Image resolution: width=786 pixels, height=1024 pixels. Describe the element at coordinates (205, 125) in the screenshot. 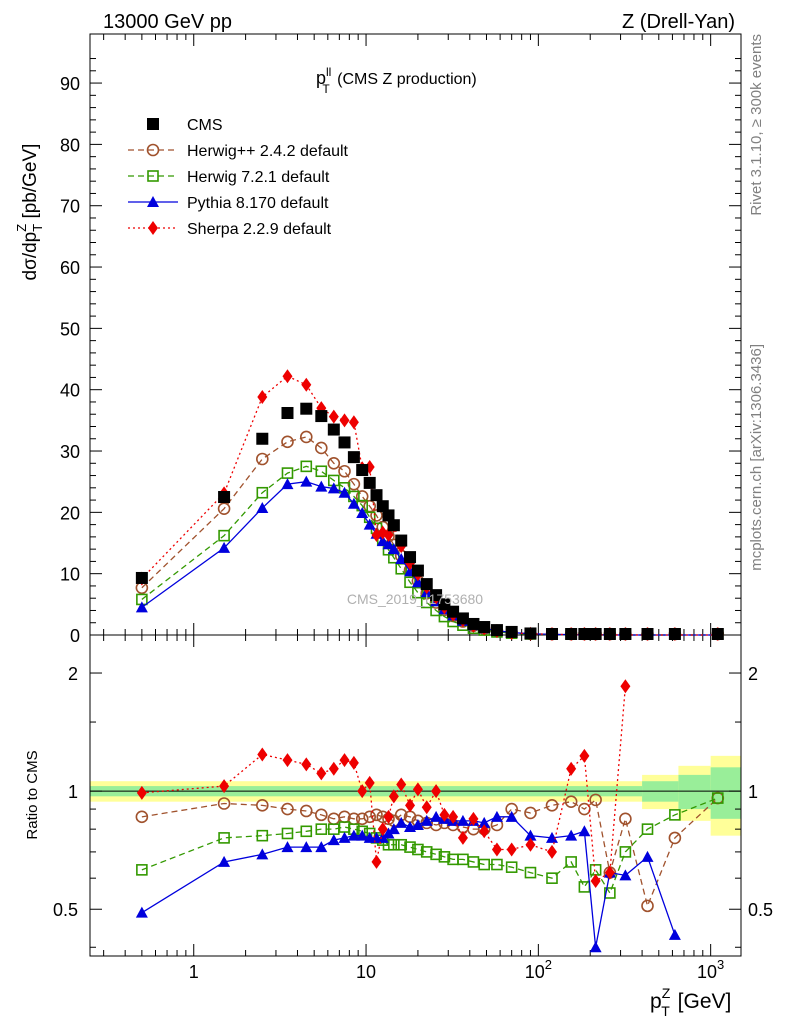

I see `legend-label-cms: CMS` at that location.